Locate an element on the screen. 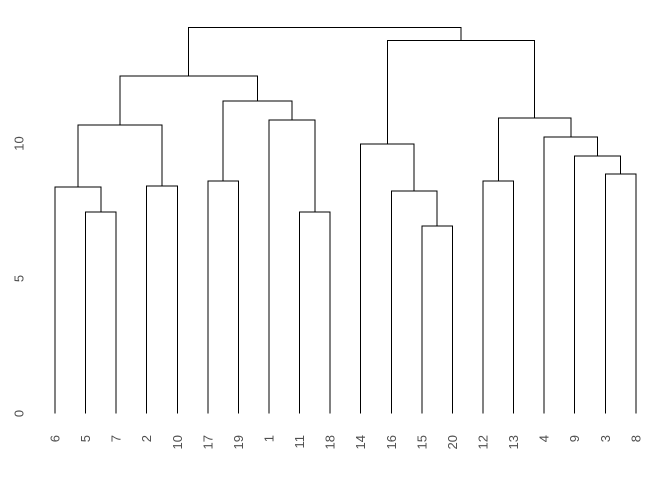 The height and width of the screenshot is (480, 672). leaf-label-18: 18 is located at coordinates (330, 442).